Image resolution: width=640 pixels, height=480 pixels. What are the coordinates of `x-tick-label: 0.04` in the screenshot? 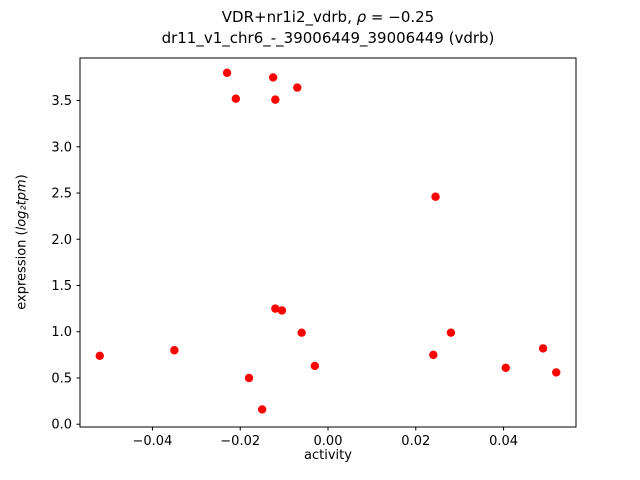 It's located at (503, 441).